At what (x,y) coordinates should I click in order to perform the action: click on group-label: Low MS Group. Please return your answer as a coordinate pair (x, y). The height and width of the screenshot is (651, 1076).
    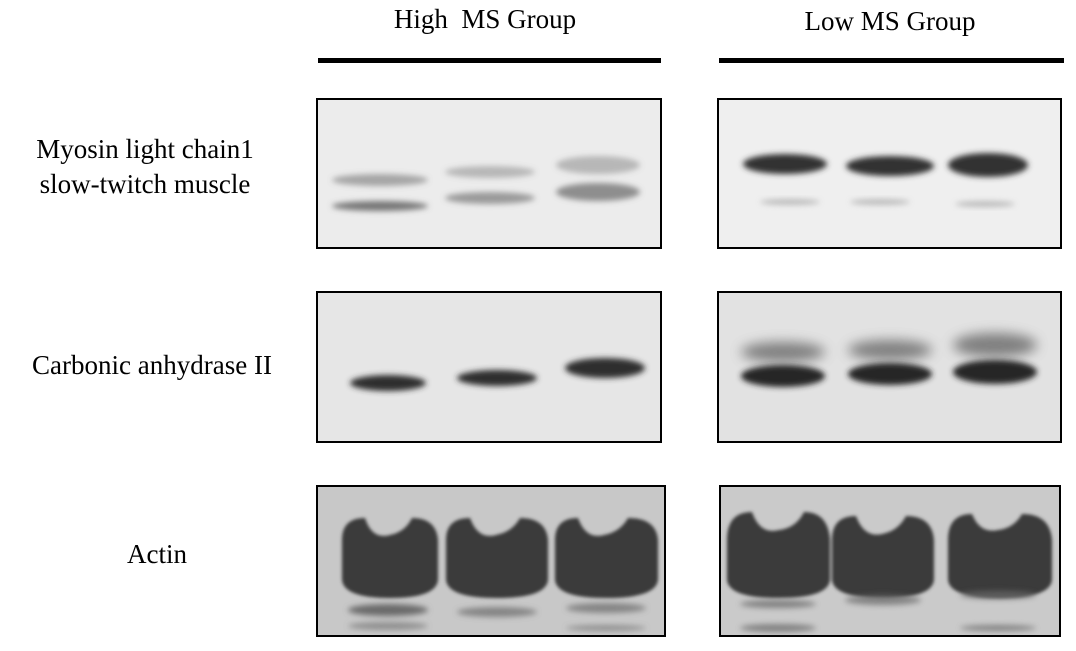
    Looking at the image, I should click on (889, 21).